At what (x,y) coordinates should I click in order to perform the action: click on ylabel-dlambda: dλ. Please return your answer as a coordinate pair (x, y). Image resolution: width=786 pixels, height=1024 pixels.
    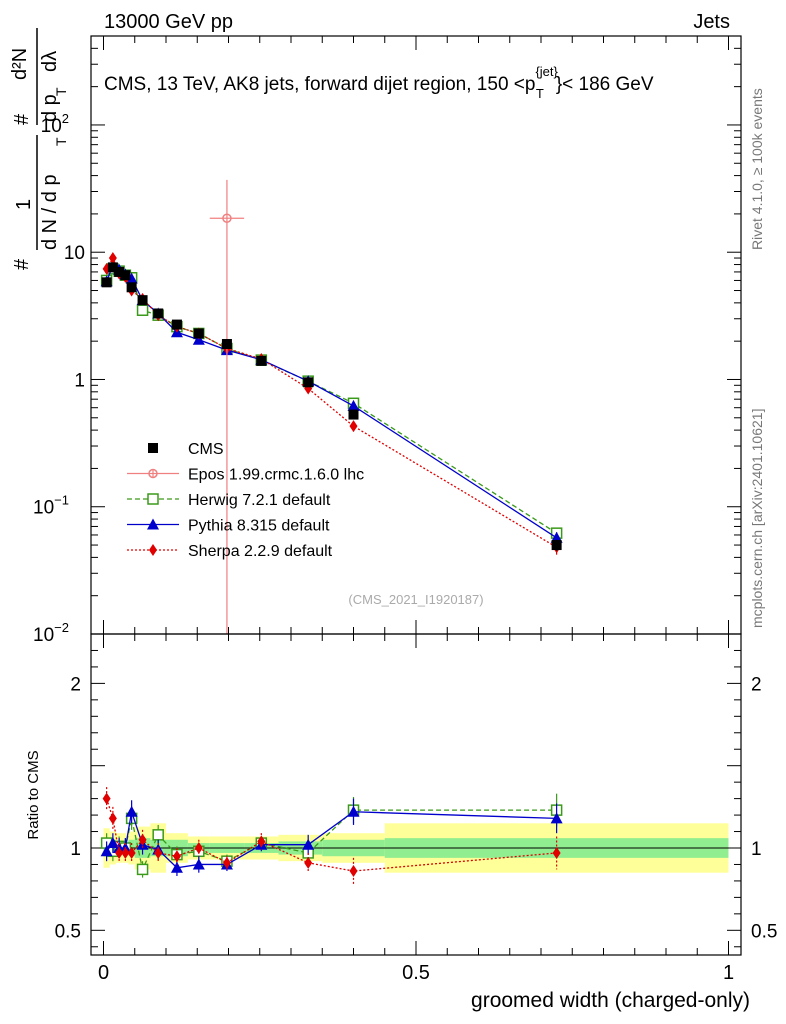
    Looking at the image, I should click on (50, 61).